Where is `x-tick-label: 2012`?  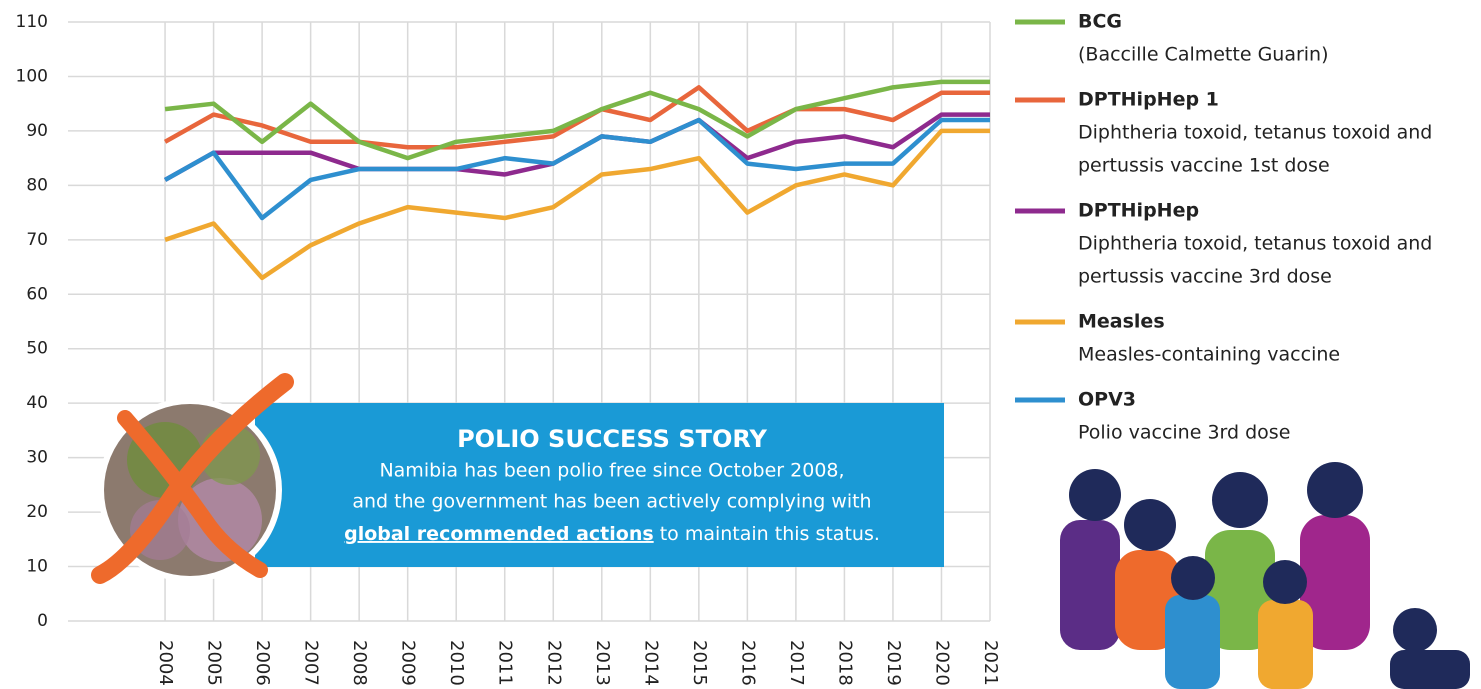 x-tick-label: 2012 is located at coordinates (553, 663).